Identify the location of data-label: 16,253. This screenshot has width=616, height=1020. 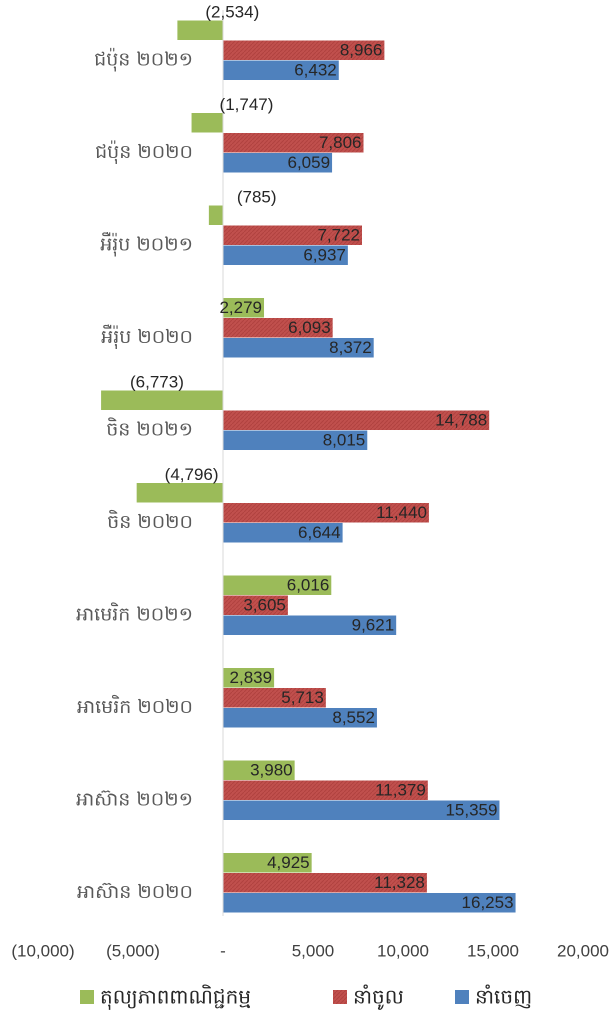
(488, 902).